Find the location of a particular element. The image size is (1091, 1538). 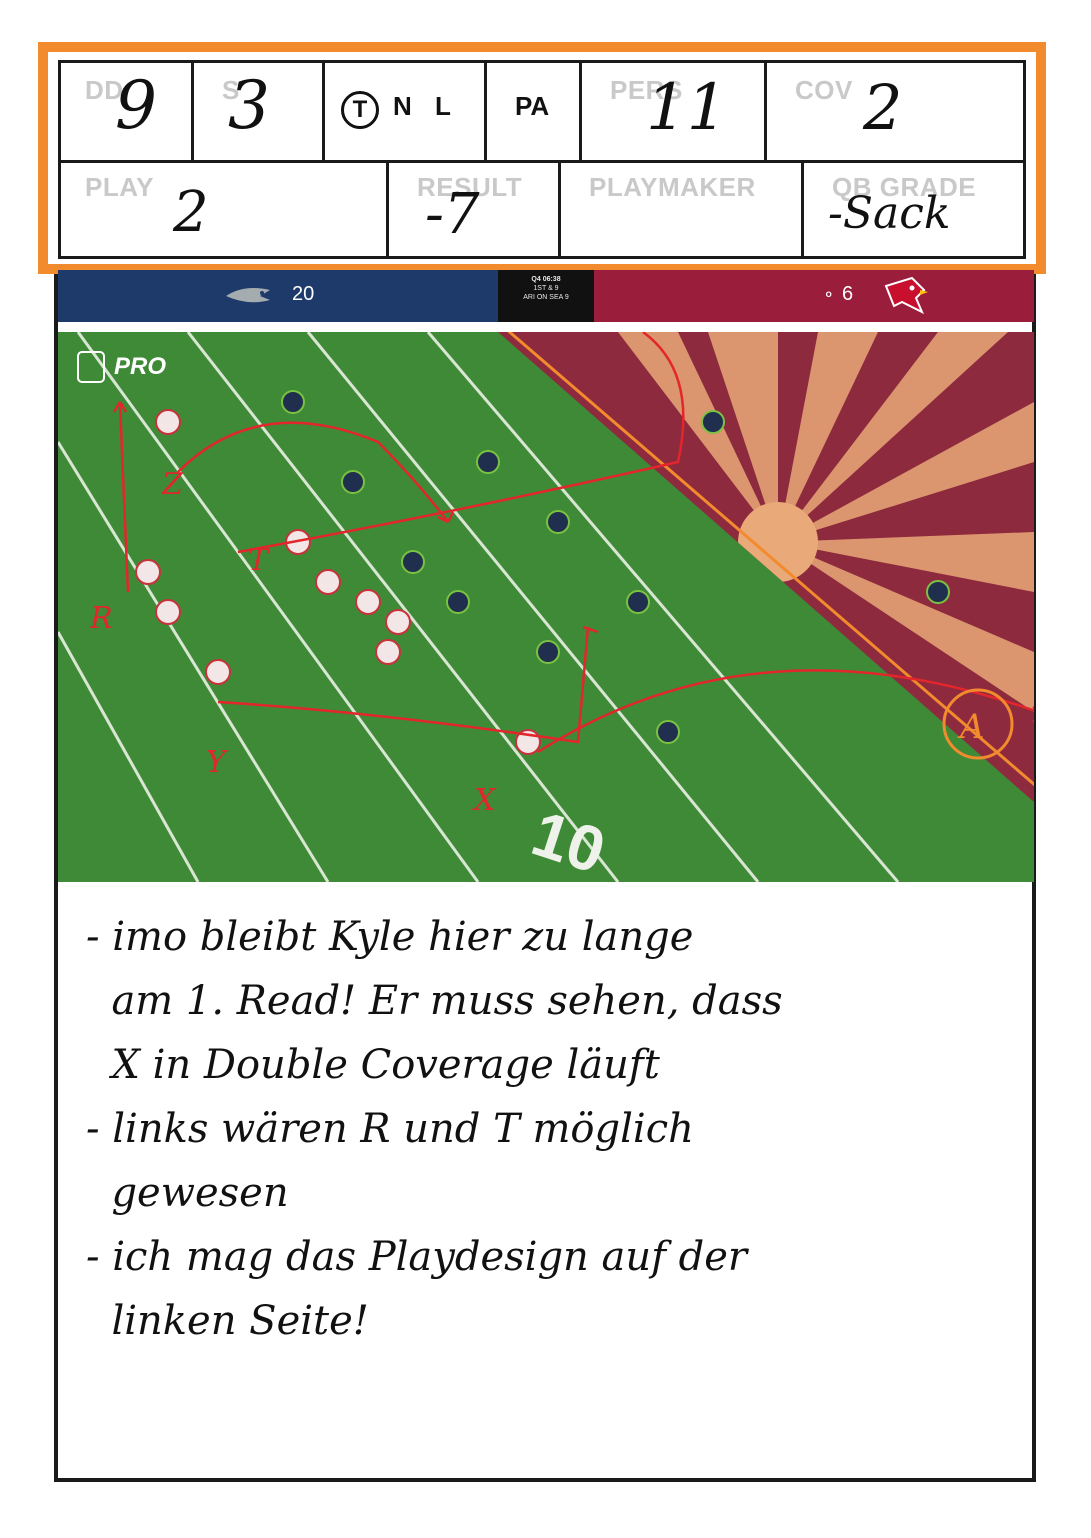

defense-players is located at coordinates (615, 567).